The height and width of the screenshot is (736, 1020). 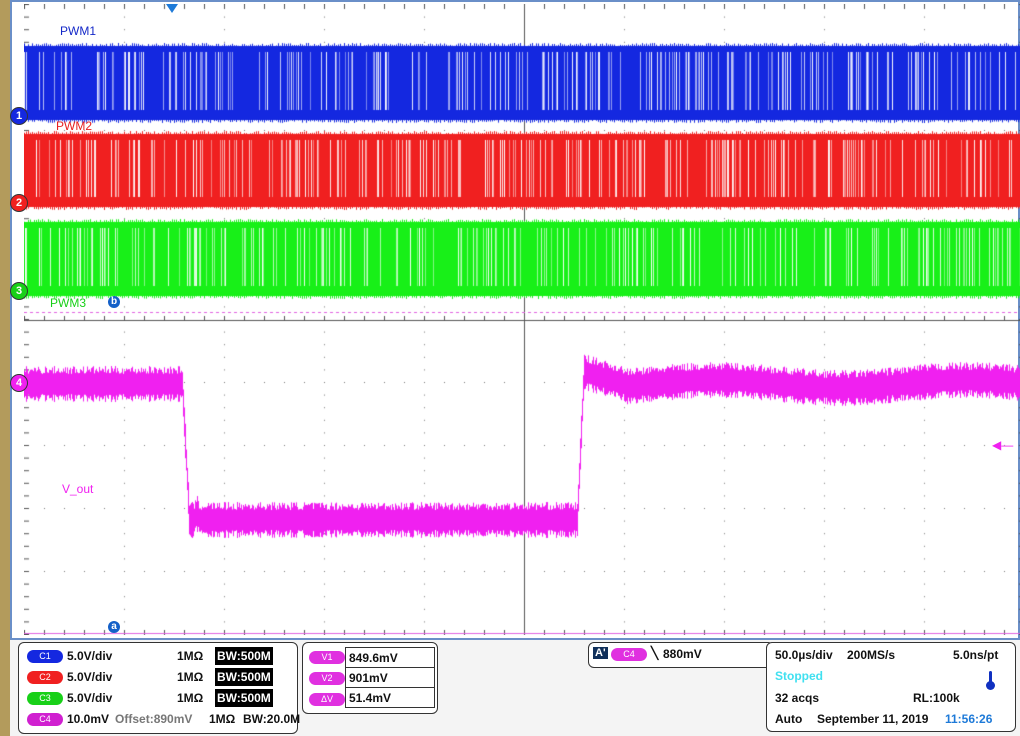 What do you see at coordinates (68, 303) in the screenshot?
I see `trace-label-pwm3: PWM3` at bounding box center [68, 303].